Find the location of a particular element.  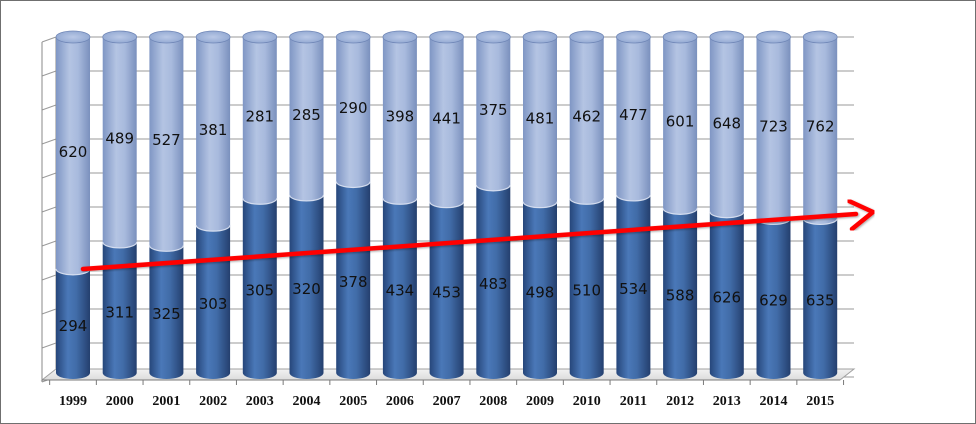

bar-stack: 303 381 is located at coordinates (213, 204).